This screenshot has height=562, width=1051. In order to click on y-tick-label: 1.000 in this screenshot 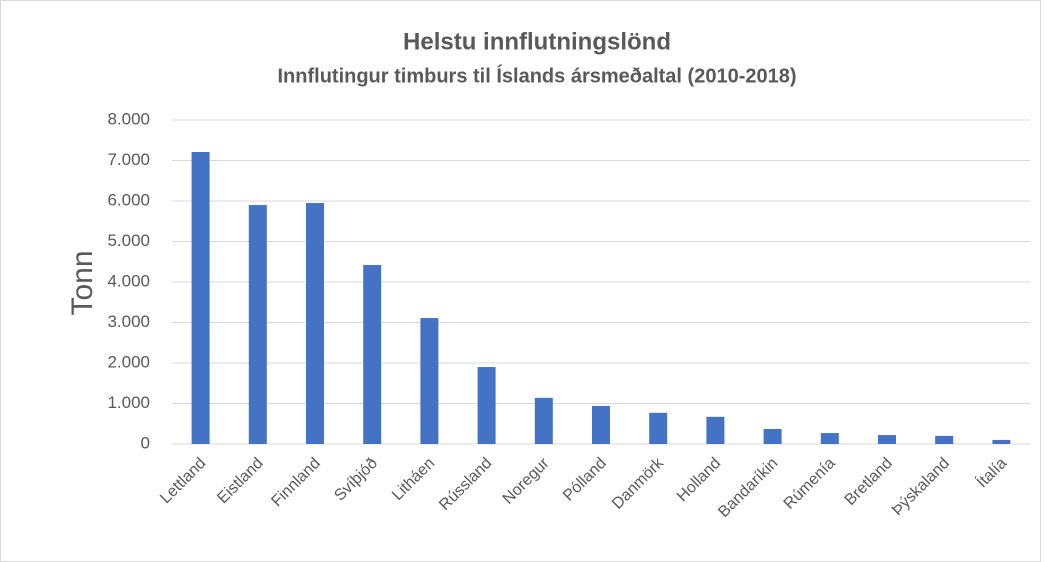, I will do `click(128, 402)`.